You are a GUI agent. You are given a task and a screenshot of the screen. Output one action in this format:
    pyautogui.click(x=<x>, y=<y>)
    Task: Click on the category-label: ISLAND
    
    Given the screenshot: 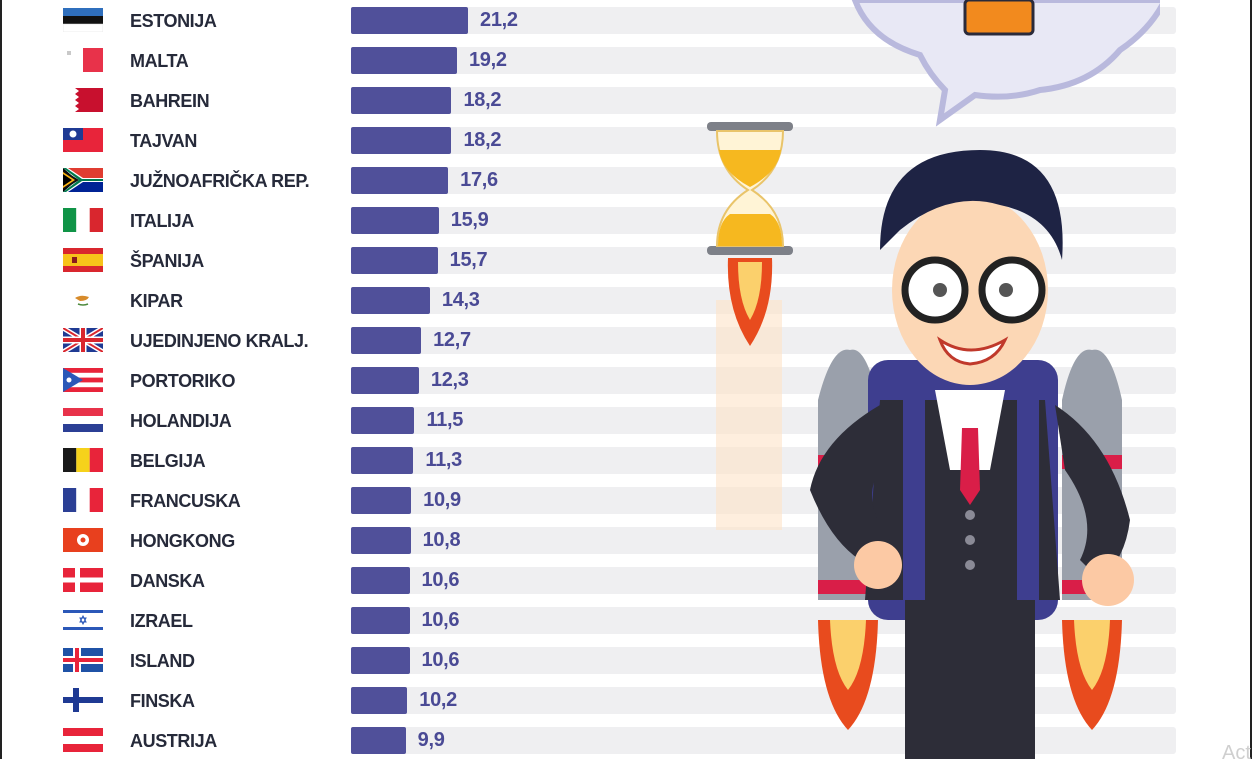 What is the action you would take?
    pyautogui.click(x=162, y=661)
    